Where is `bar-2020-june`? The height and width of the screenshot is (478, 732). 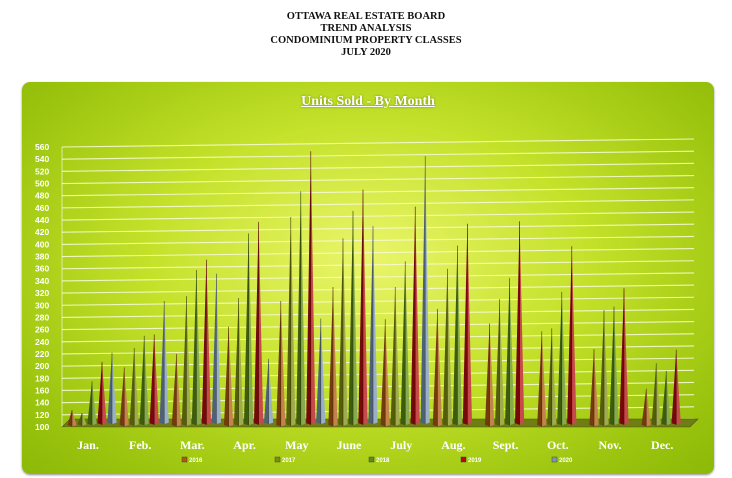 bar-2020-june is located at coordinates (373, 325).